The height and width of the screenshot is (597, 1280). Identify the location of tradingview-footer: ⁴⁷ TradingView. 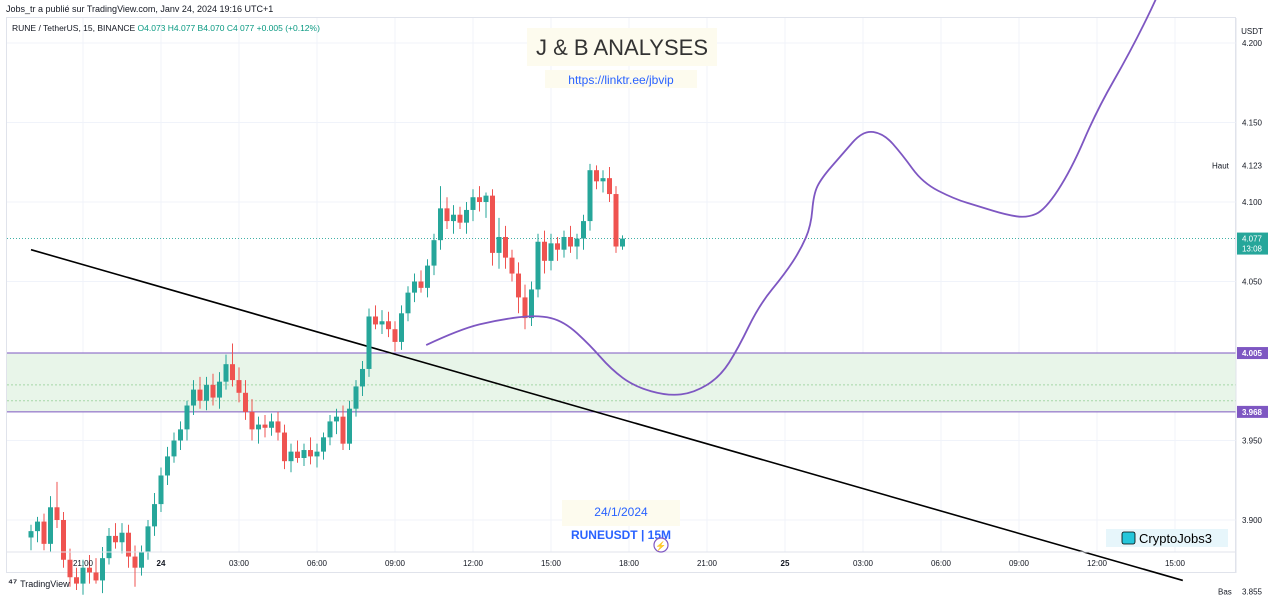
(39, 583).